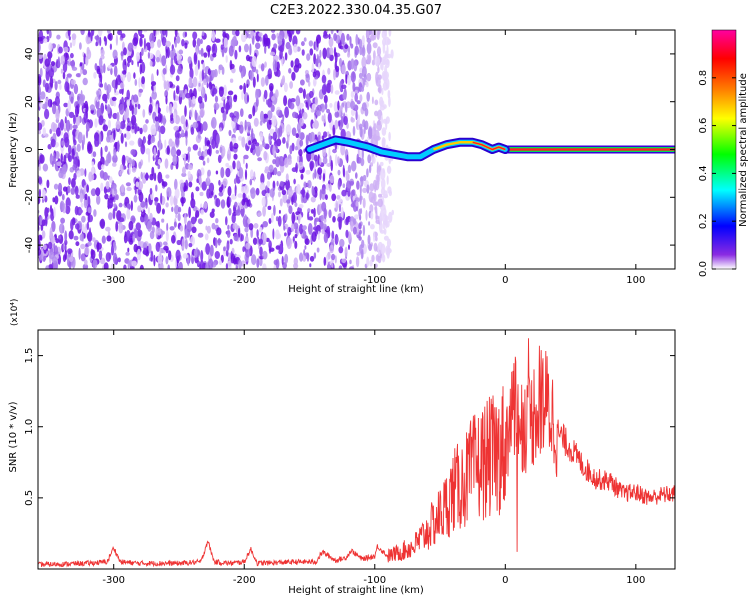  I want to click on colorbar-tick-label: 0.4, so click(703, 173).